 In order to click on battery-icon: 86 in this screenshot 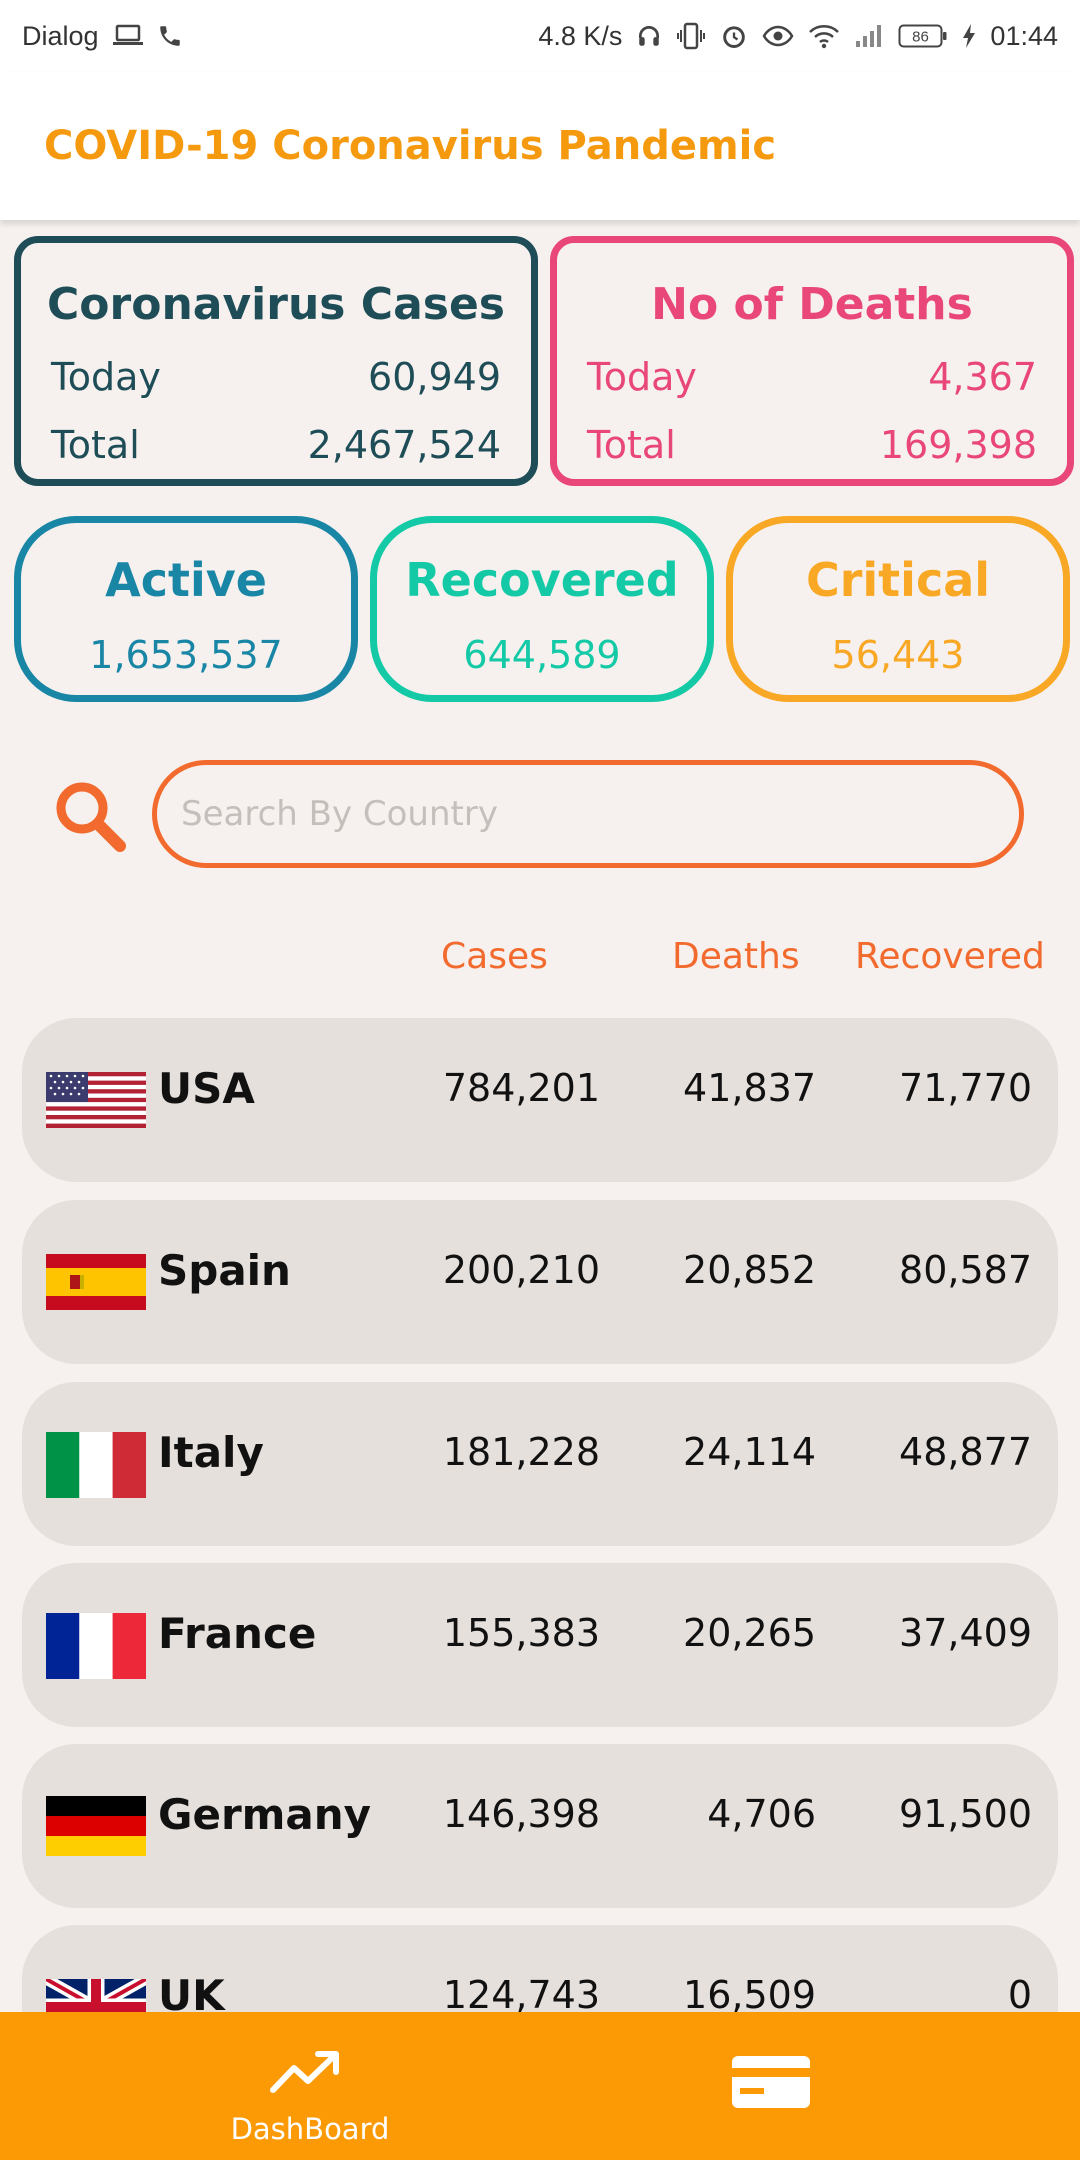, I will do `click(923, 36)`.